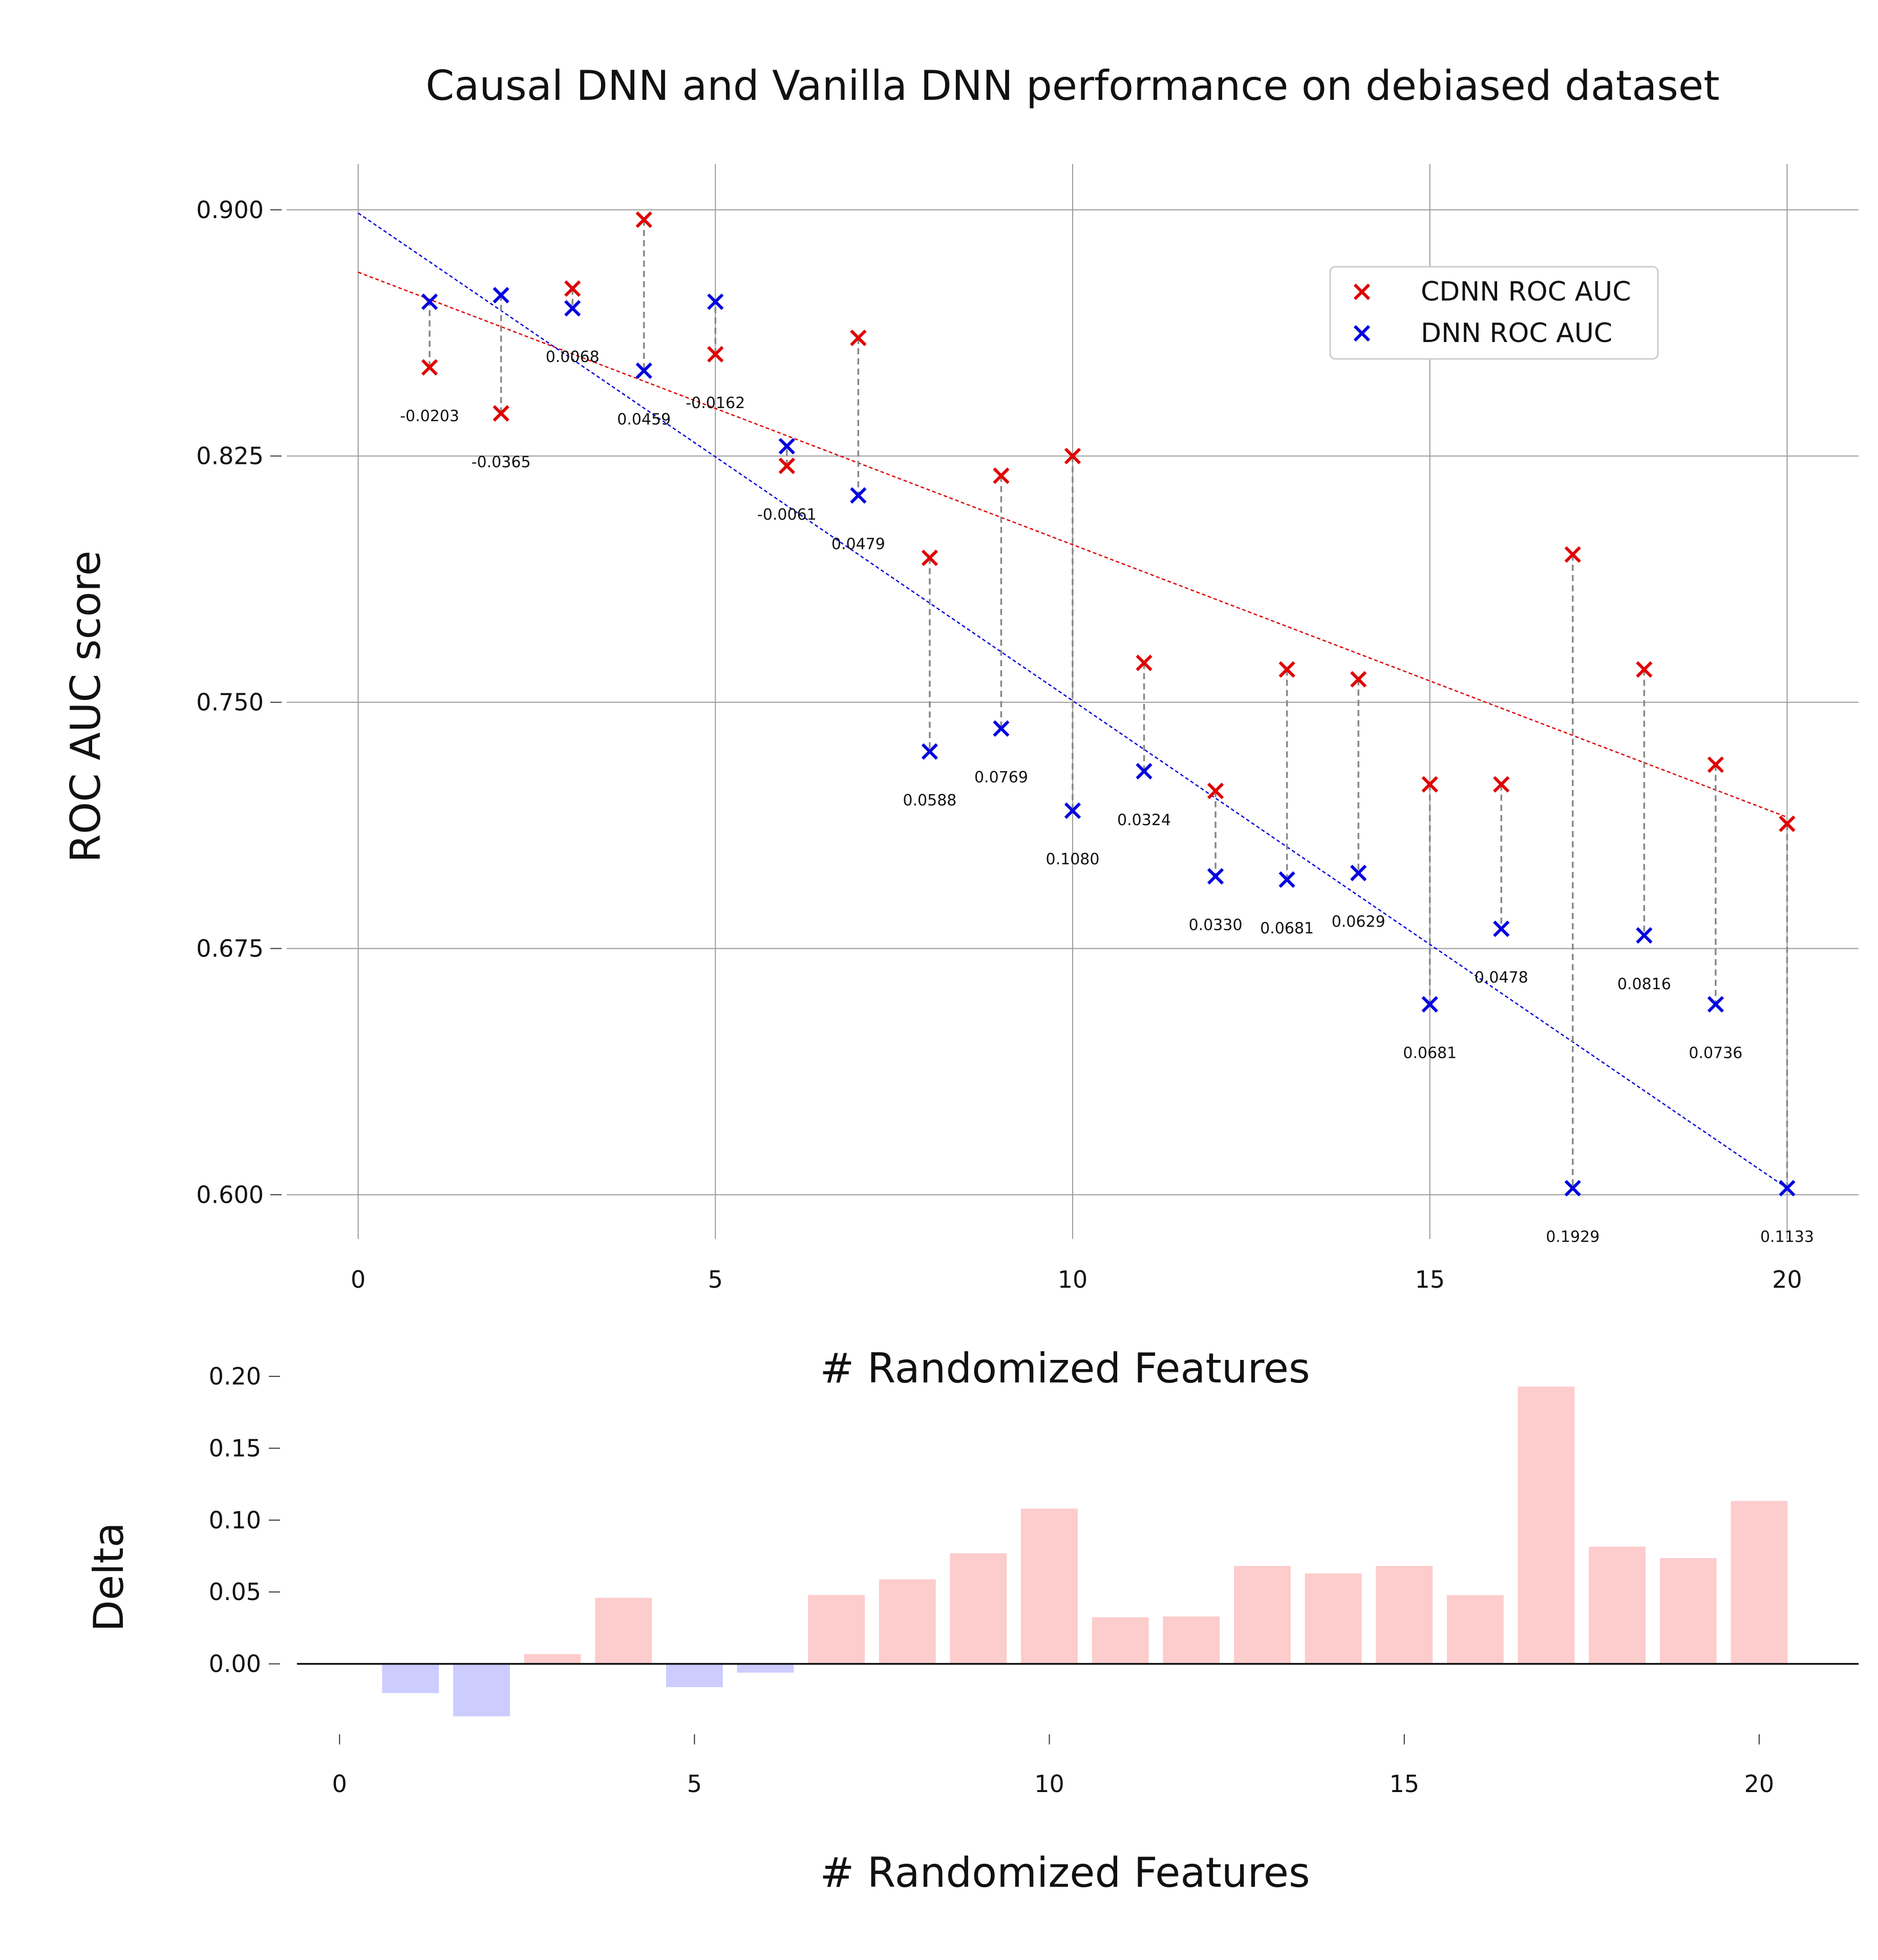 The image size is (1878, 1960). Describe the element at coordinates (1001, 777) in the screenshot. I see `delta-annotation: 0.0769` at that location.